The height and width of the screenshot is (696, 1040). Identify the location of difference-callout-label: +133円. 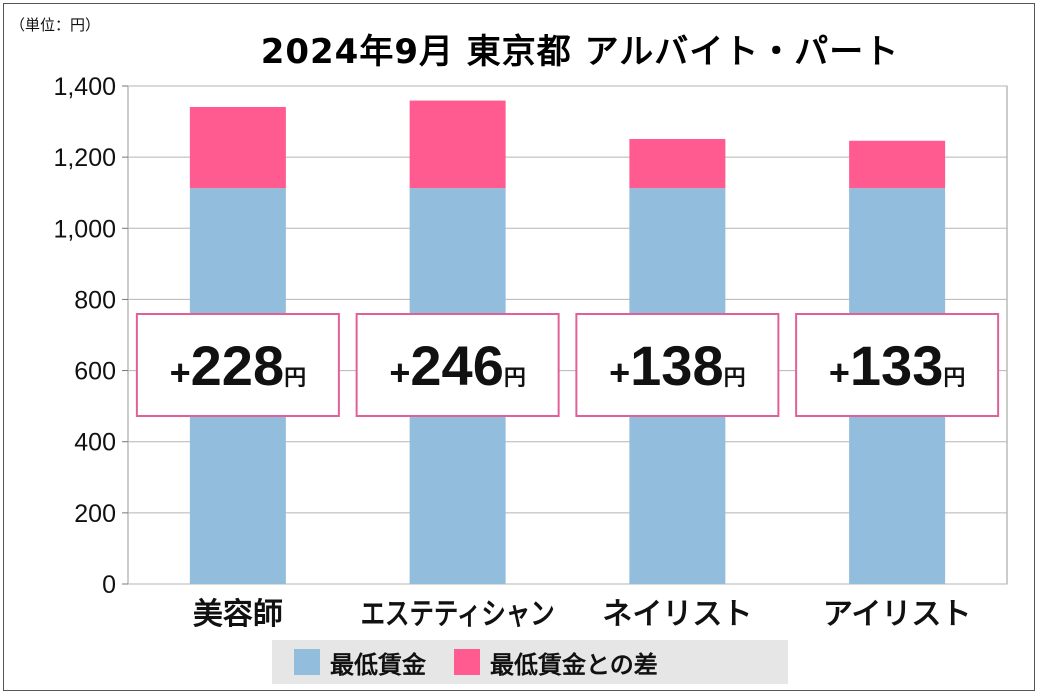
(897, 365).